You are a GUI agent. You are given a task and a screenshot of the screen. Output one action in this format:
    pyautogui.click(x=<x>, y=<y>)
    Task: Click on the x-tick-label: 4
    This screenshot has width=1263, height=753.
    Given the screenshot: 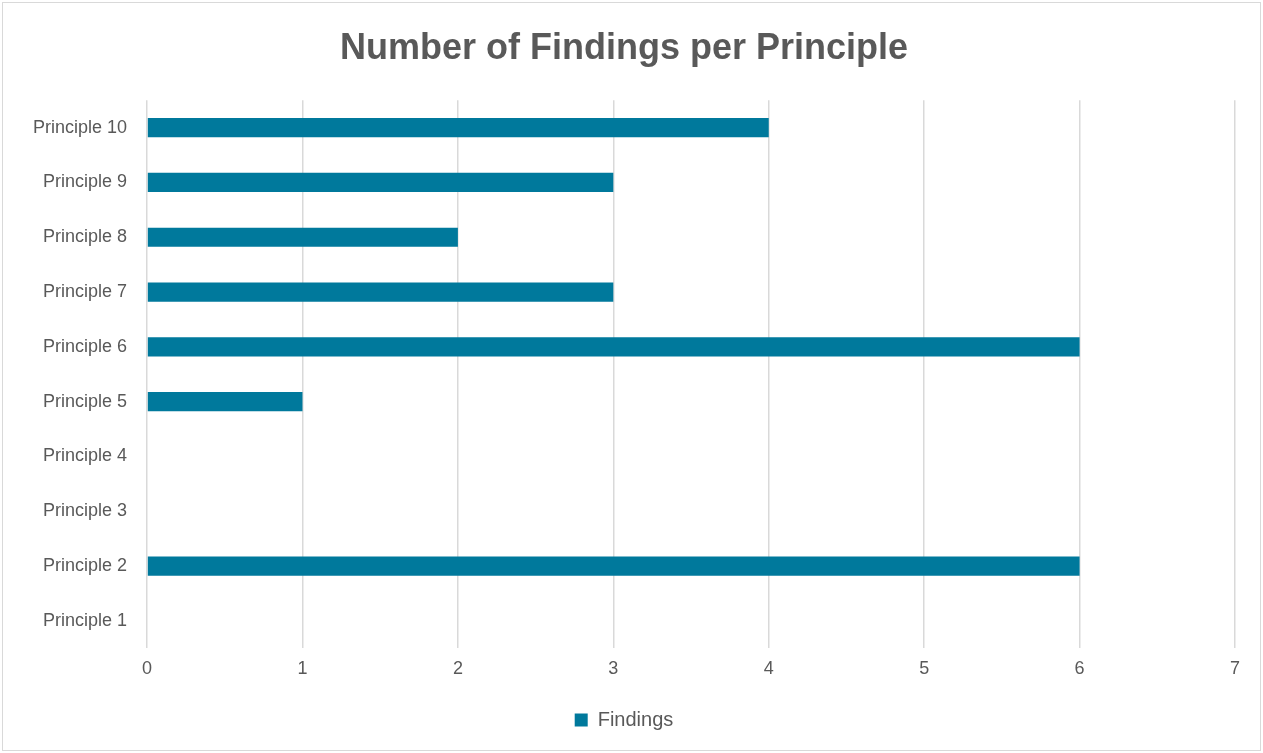 What is the action you would take?
    pyautogui.click(x=768, y=668)
    